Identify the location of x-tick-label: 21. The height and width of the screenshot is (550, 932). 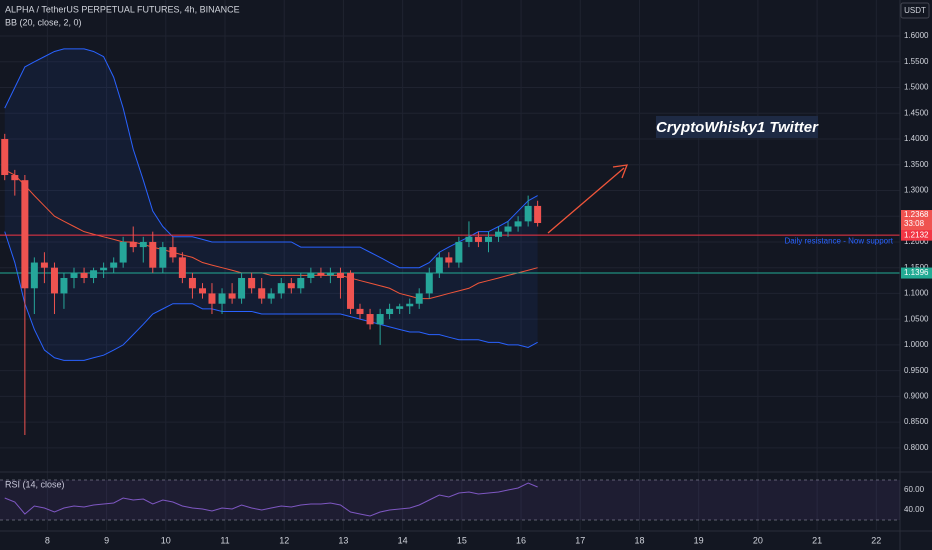
(817, 540).